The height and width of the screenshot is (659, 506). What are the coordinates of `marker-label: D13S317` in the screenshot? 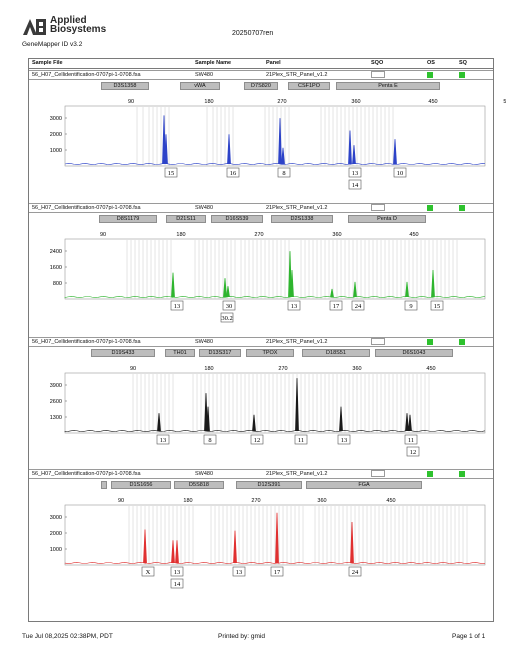 It's located at (220, 353).